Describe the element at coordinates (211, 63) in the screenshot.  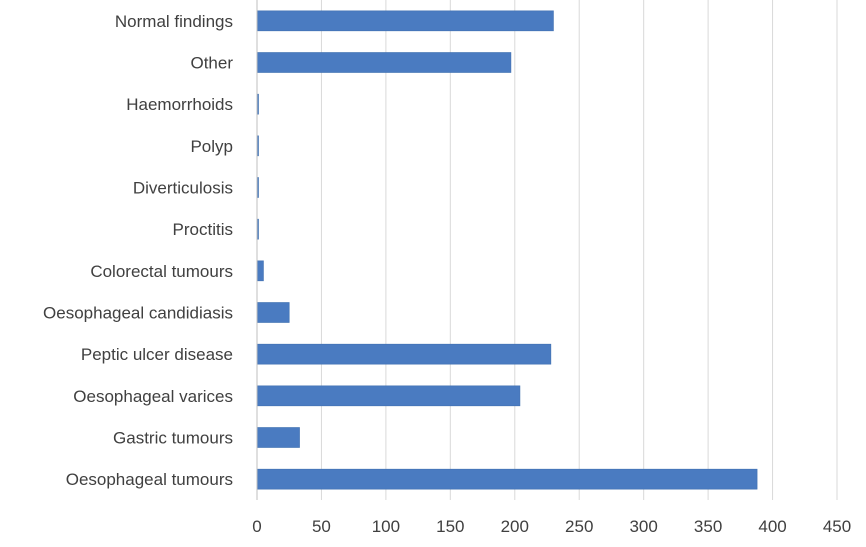
I see `category-label: Other` at that location.